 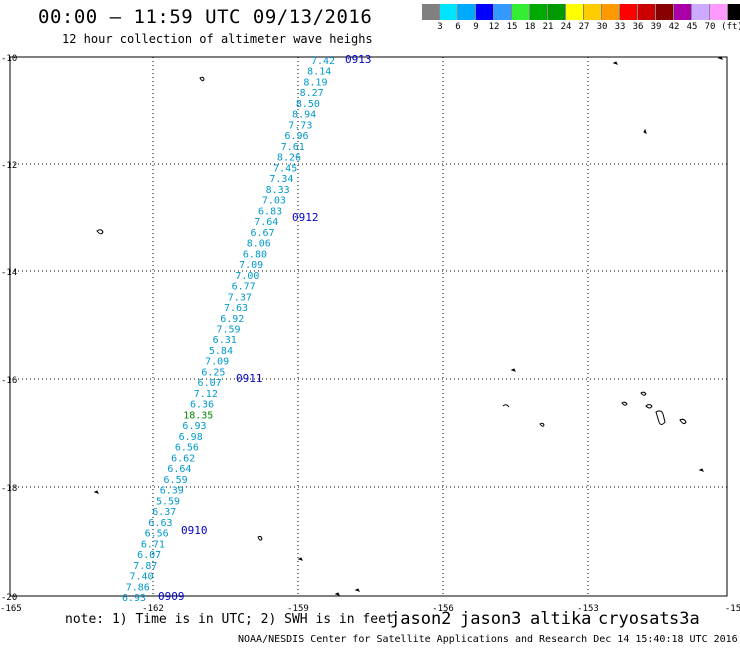 What do you see at coordinates (266, 222) in the screenshot?
I see `swh-value: 7.64` at bounding box center [266, 222].